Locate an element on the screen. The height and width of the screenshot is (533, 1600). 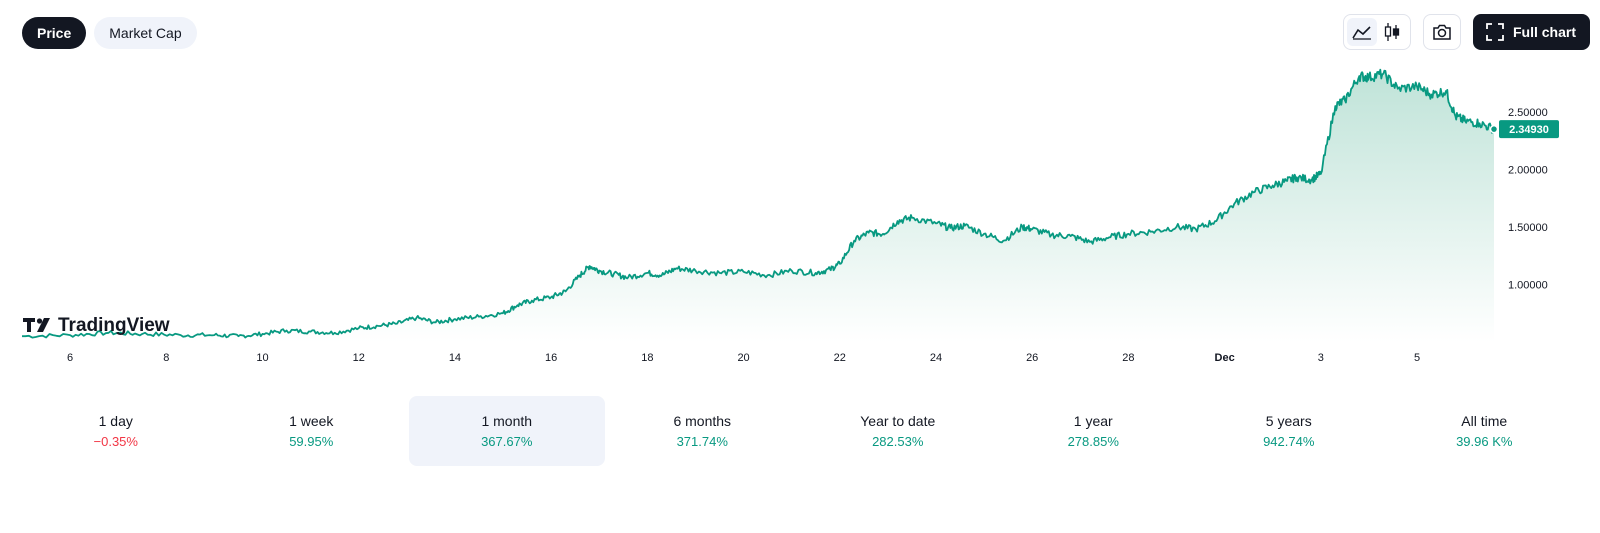
period-change: 371.74% is located at coordinates (702, 441).